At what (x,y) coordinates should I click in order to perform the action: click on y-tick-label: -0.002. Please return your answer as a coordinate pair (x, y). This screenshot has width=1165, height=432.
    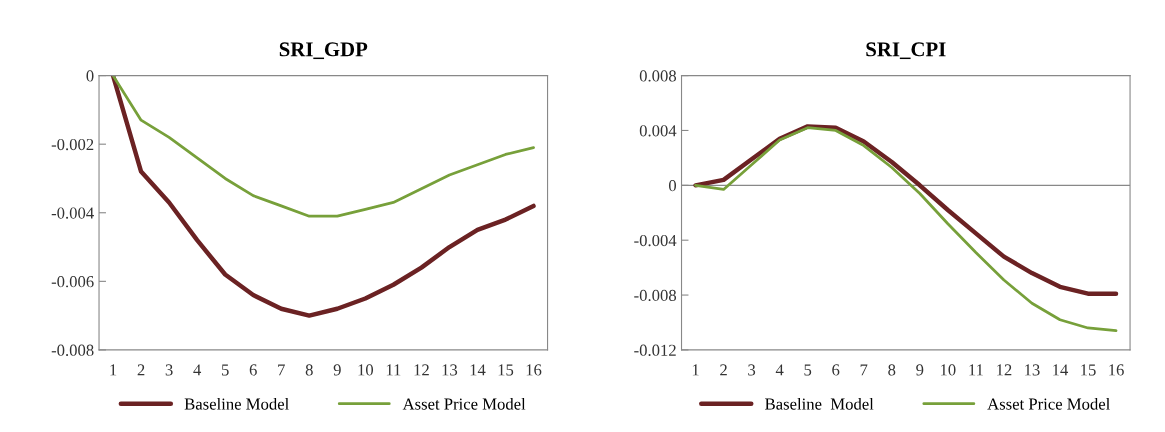
    Looking at the image, I should click on (72, 144).